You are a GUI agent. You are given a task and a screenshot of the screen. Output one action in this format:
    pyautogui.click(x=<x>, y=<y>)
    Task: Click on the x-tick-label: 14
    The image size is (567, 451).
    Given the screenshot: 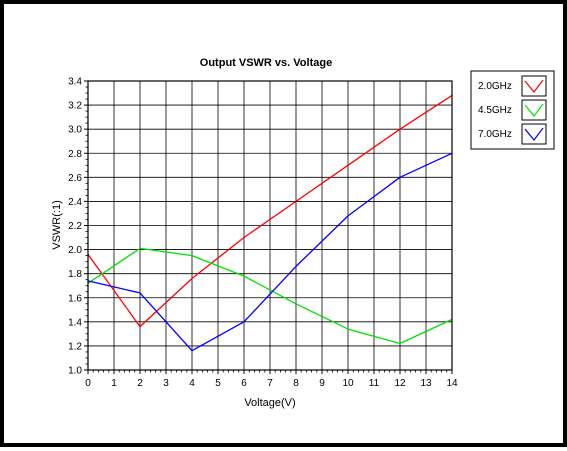 What is the action you would take?
    pyautogui.click(x=452, y=383)
    